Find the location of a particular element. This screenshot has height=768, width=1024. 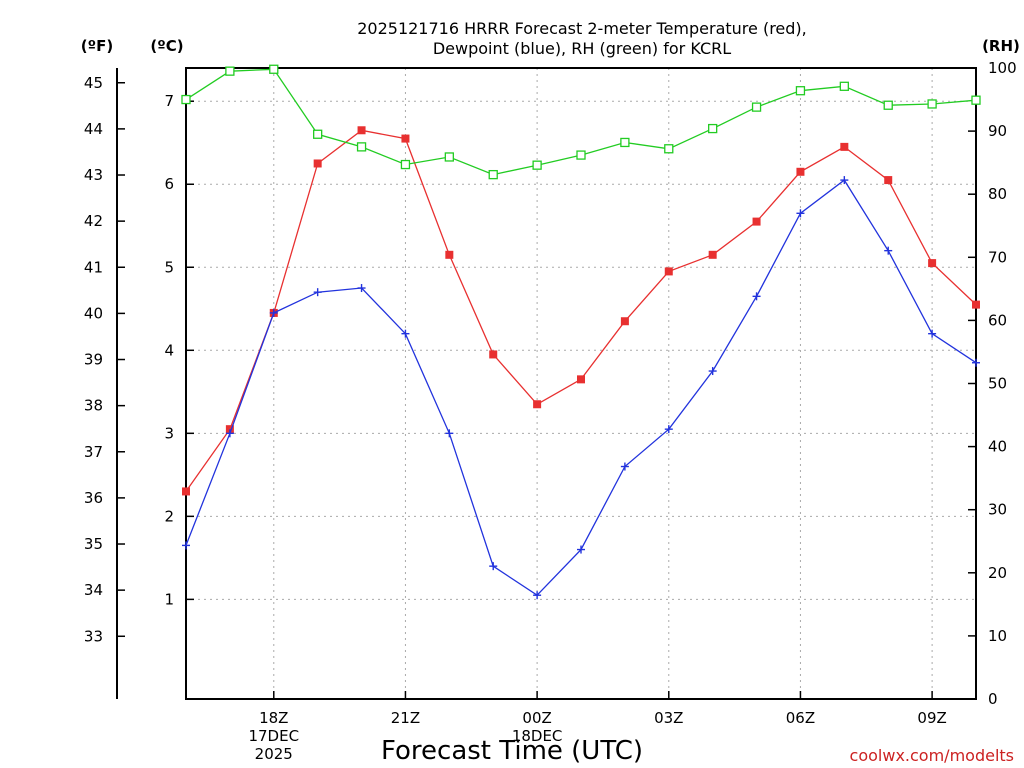

celsius-tick-label: 7 is located at coordinates (169, 101).